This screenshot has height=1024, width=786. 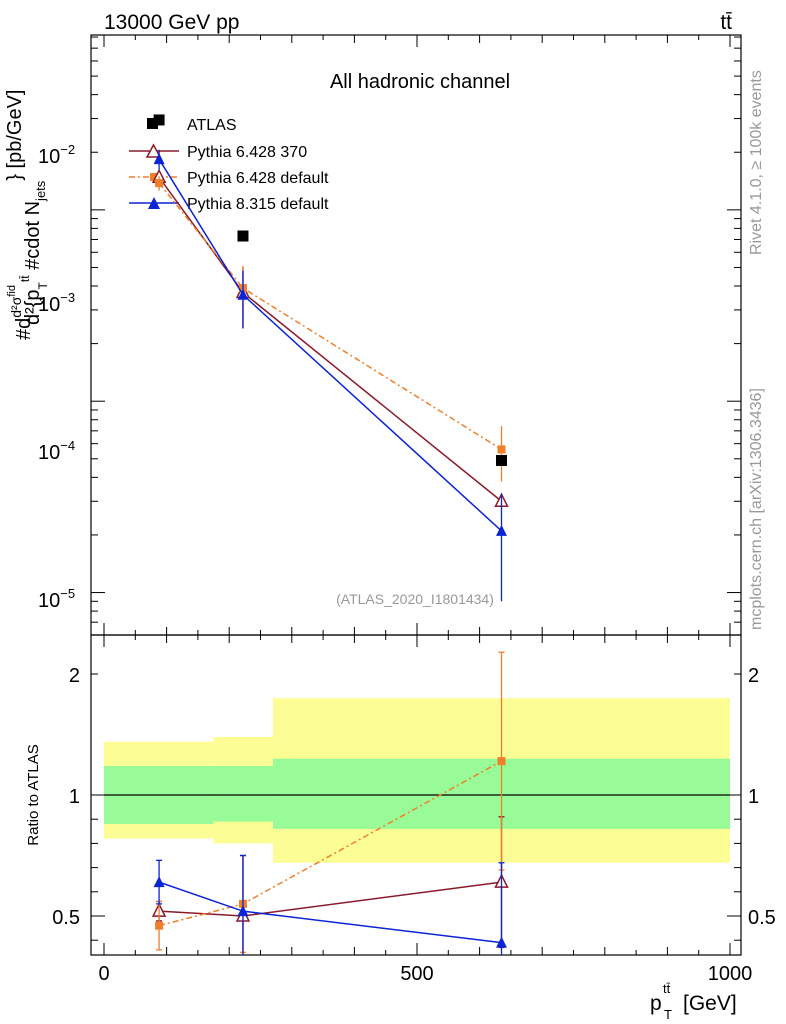 I want to click on svg-text: T, so click(x=668, y=1014).